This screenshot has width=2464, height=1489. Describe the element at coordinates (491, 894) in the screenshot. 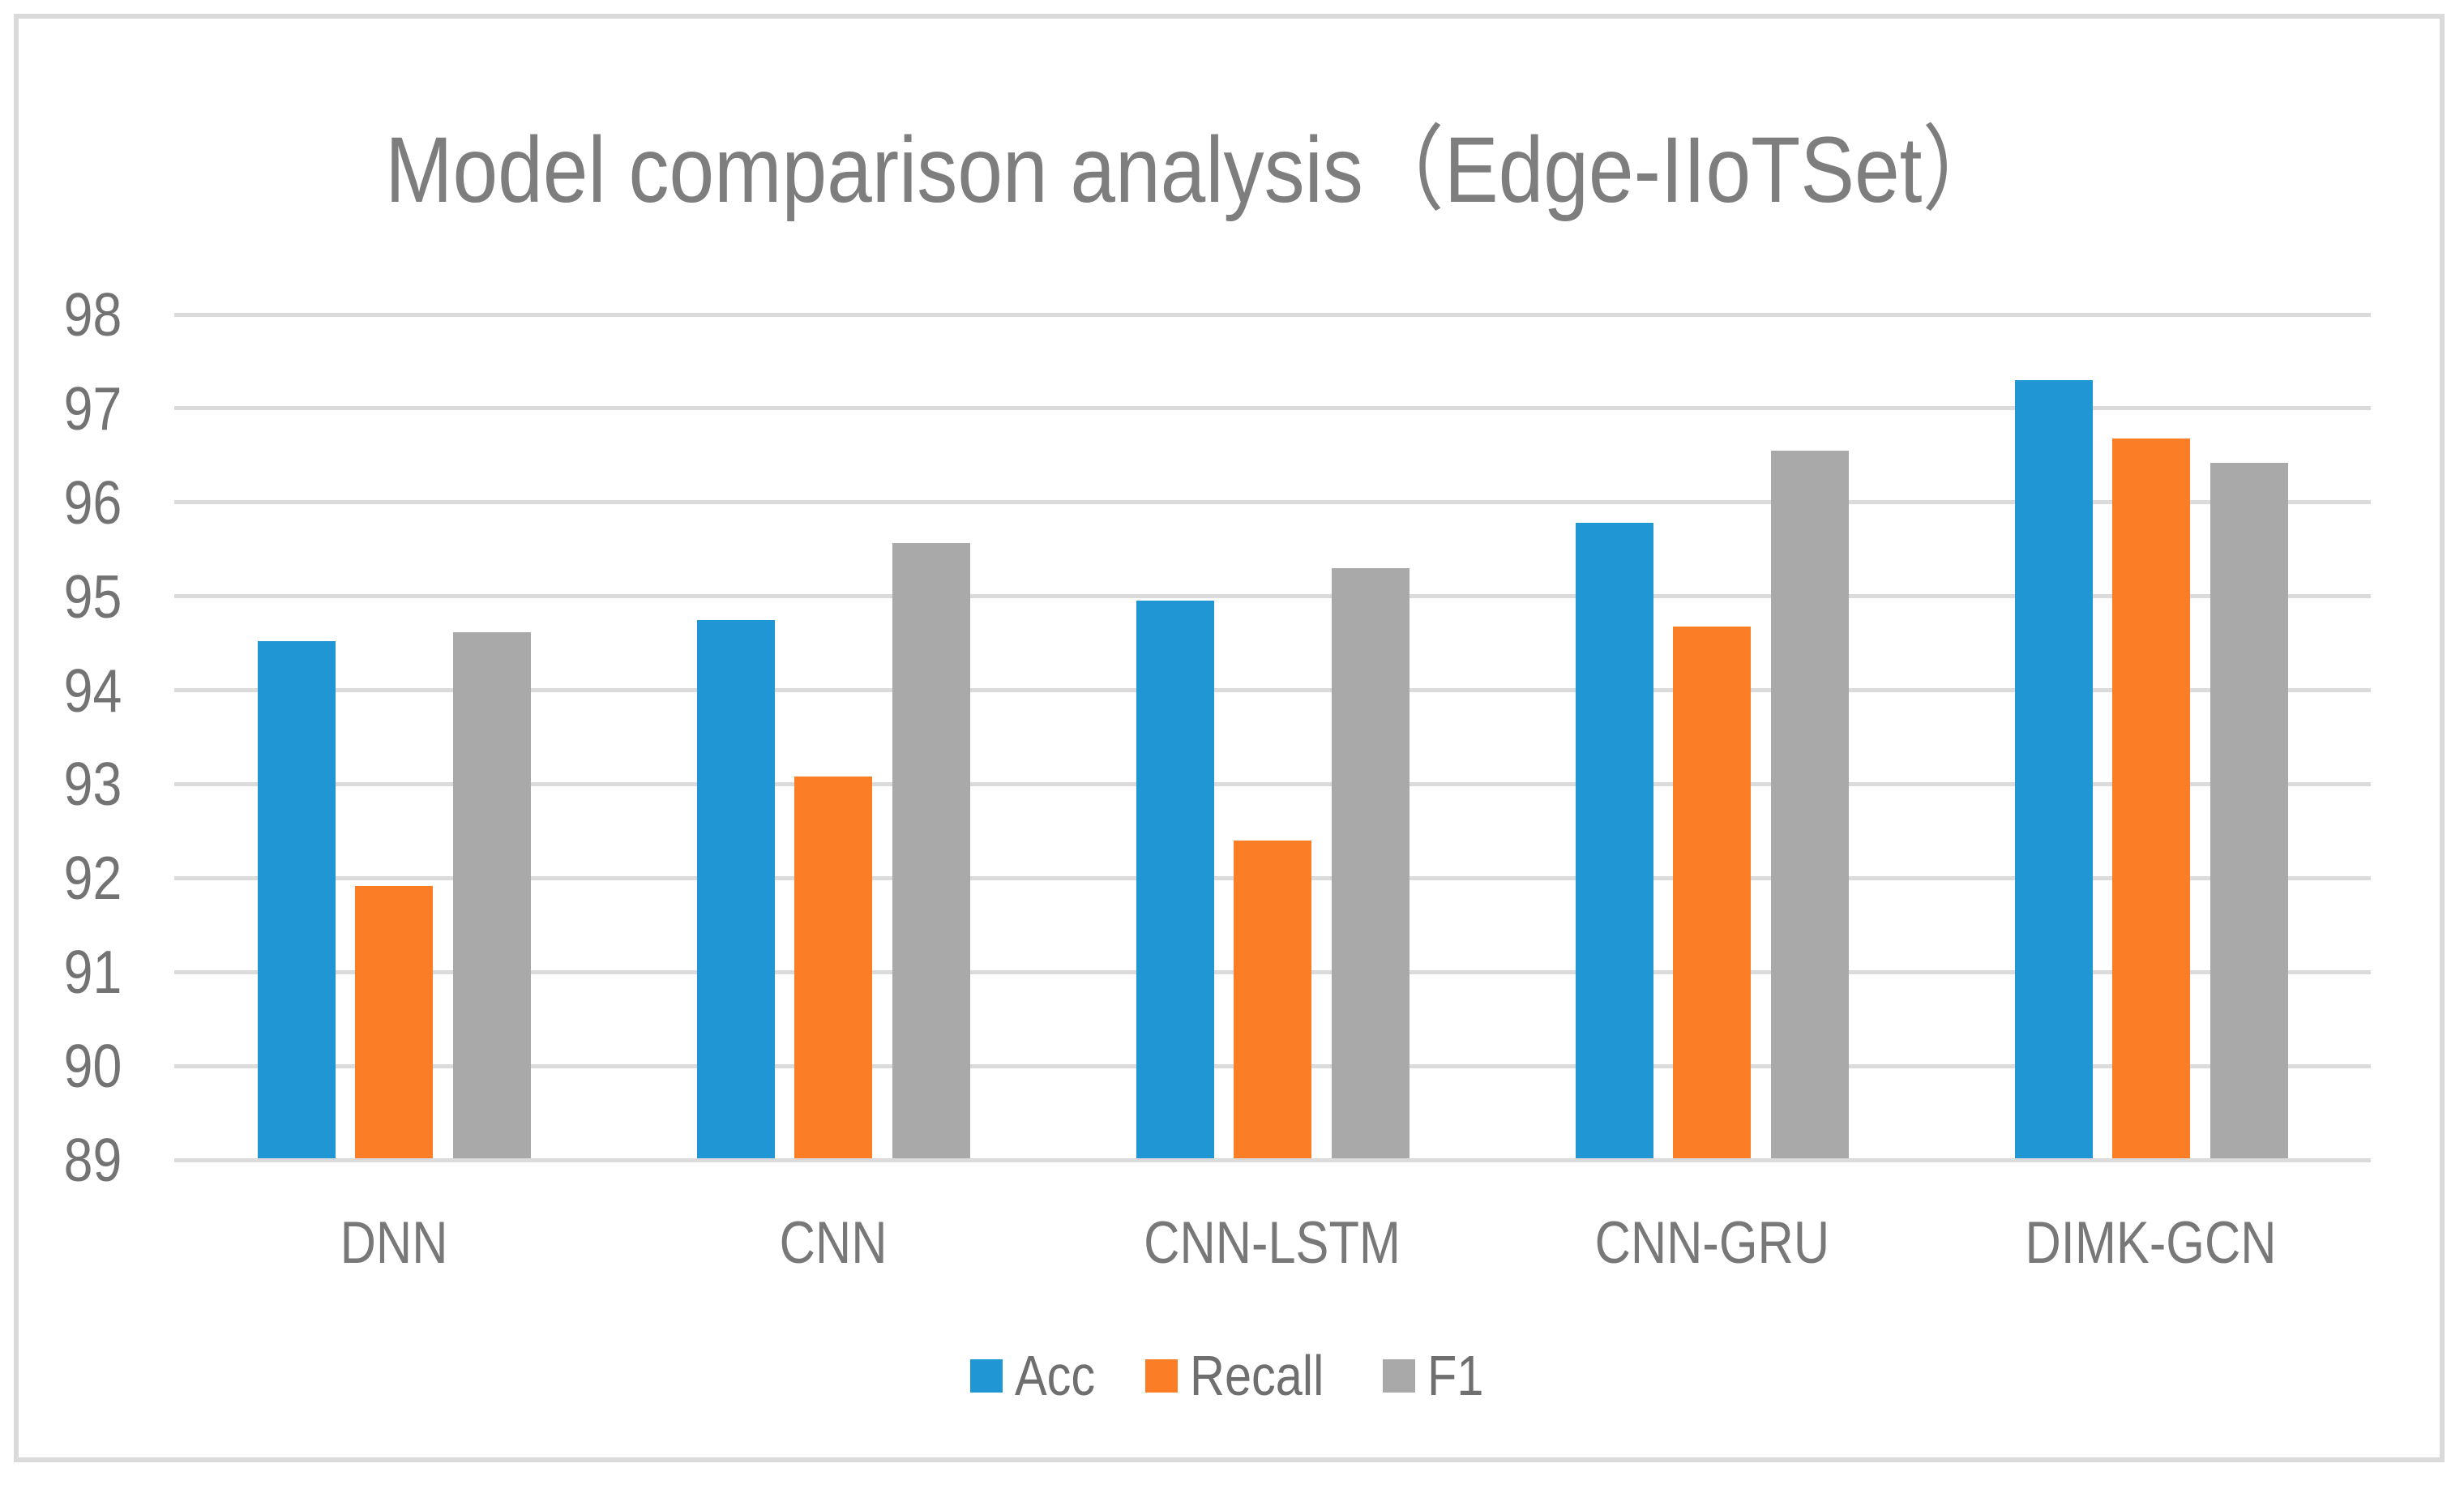

I see `bar-f1-dnn` at that location.